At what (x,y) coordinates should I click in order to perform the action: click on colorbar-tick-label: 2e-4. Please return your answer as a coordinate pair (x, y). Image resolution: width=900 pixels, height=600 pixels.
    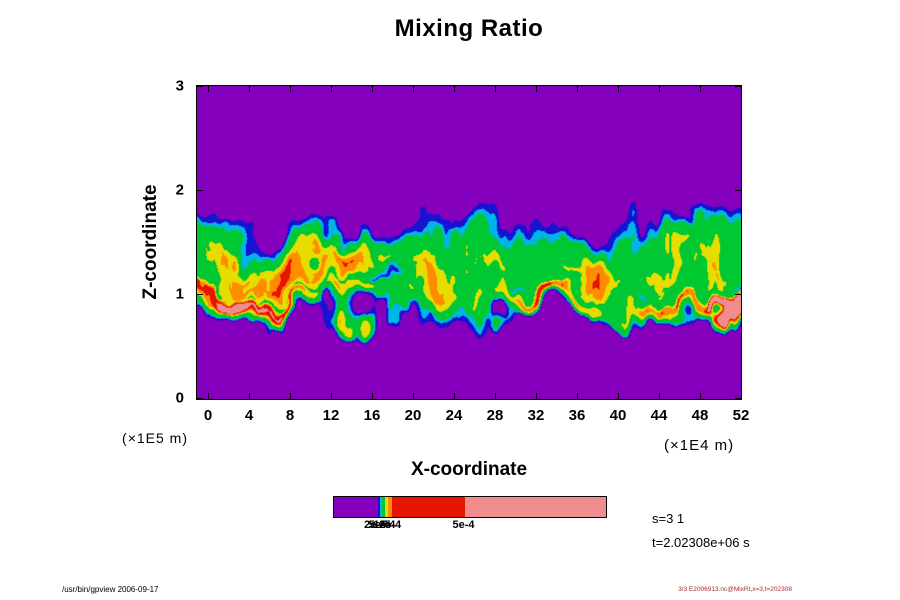
    Looking at the image, I should click on (390, 525).